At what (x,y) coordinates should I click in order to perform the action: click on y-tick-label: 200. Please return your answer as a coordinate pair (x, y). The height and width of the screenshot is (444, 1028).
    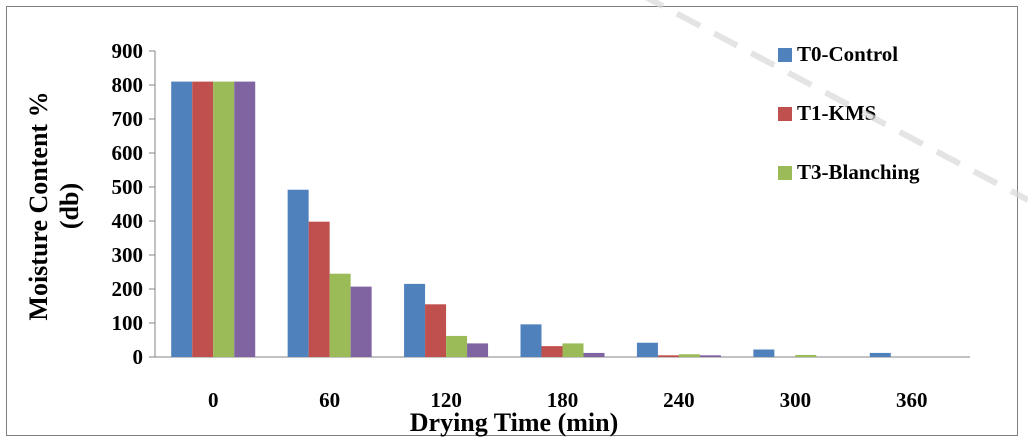
    Looking at the image, I should click on (128, 289).